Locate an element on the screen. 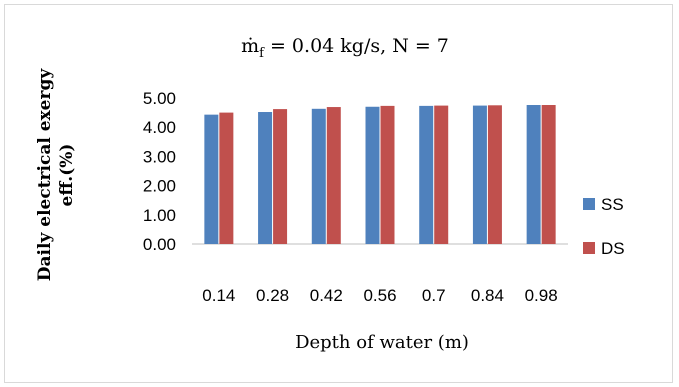  x-tick-label: 0.56 is located at coordinates (379, 295).